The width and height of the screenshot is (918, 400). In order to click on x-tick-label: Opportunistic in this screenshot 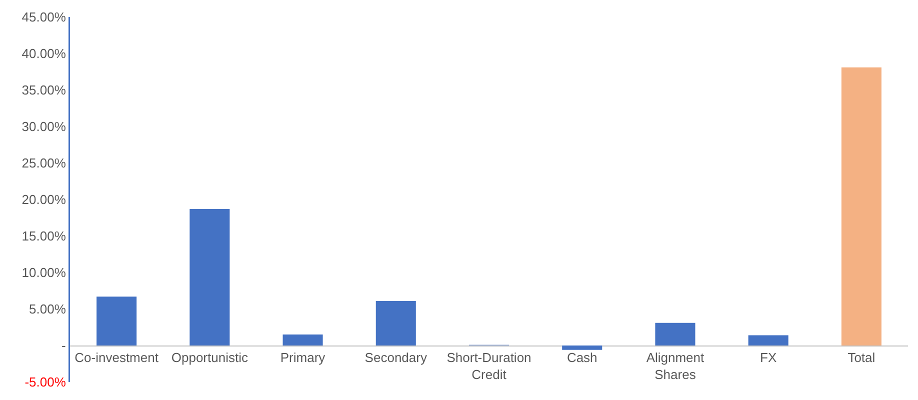, I will do `click(209, 358)`.